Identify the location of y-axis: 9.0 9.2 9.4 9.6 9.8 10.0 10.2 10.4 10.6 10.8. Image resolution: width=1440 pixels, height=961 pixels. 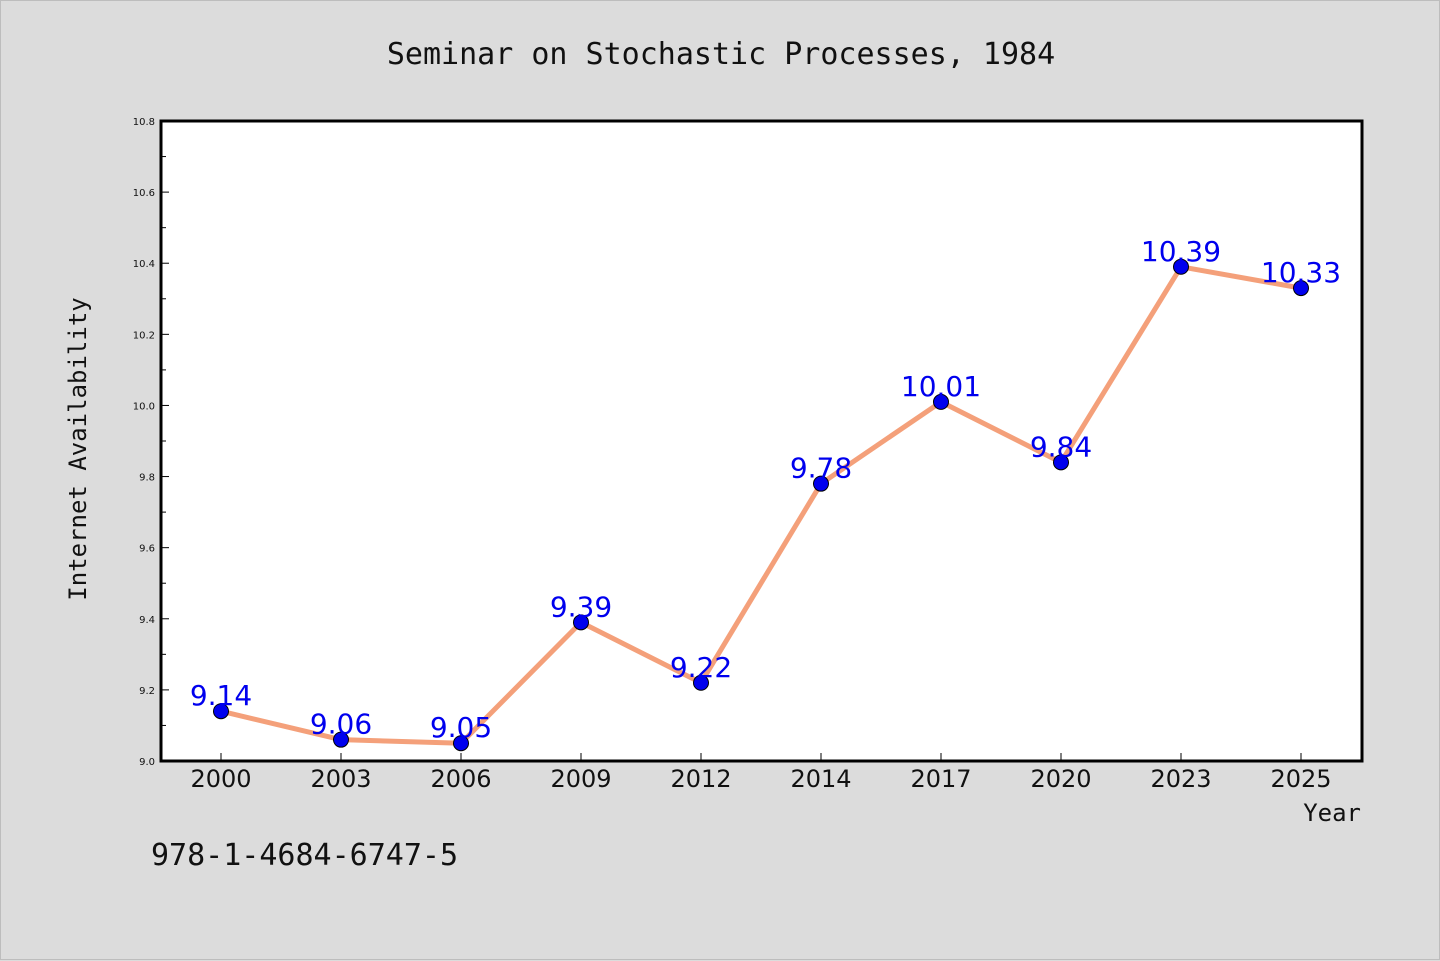
(151, 442).